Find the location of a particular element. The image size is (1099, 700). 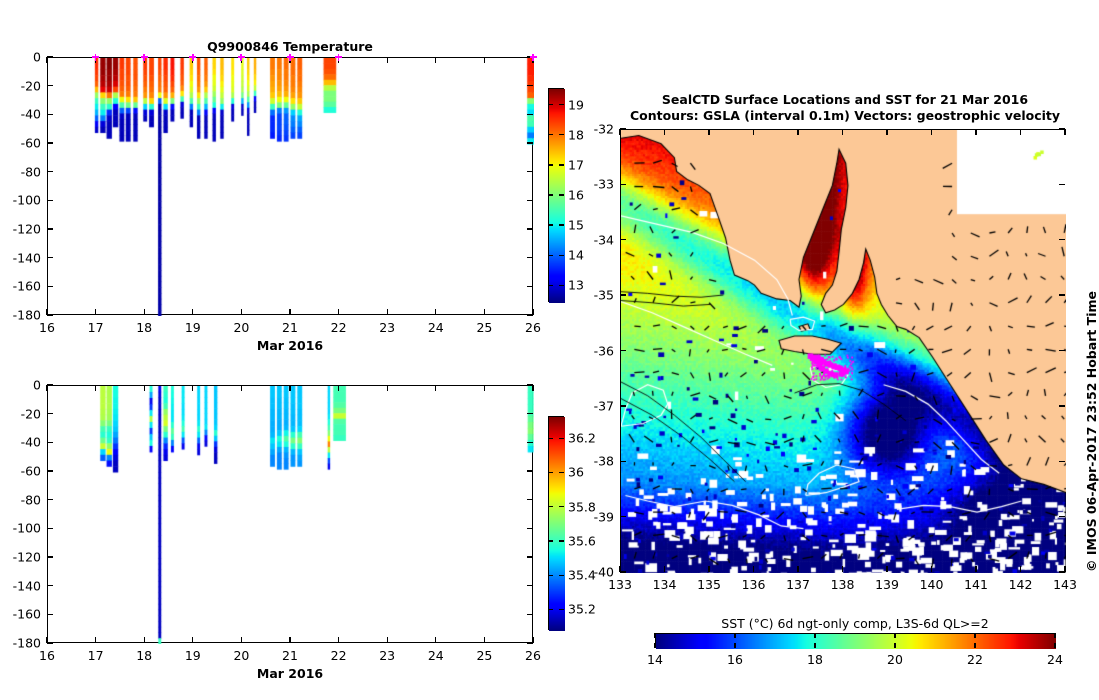

axis-tick-label: 134 is located at coordinates (664, 584).